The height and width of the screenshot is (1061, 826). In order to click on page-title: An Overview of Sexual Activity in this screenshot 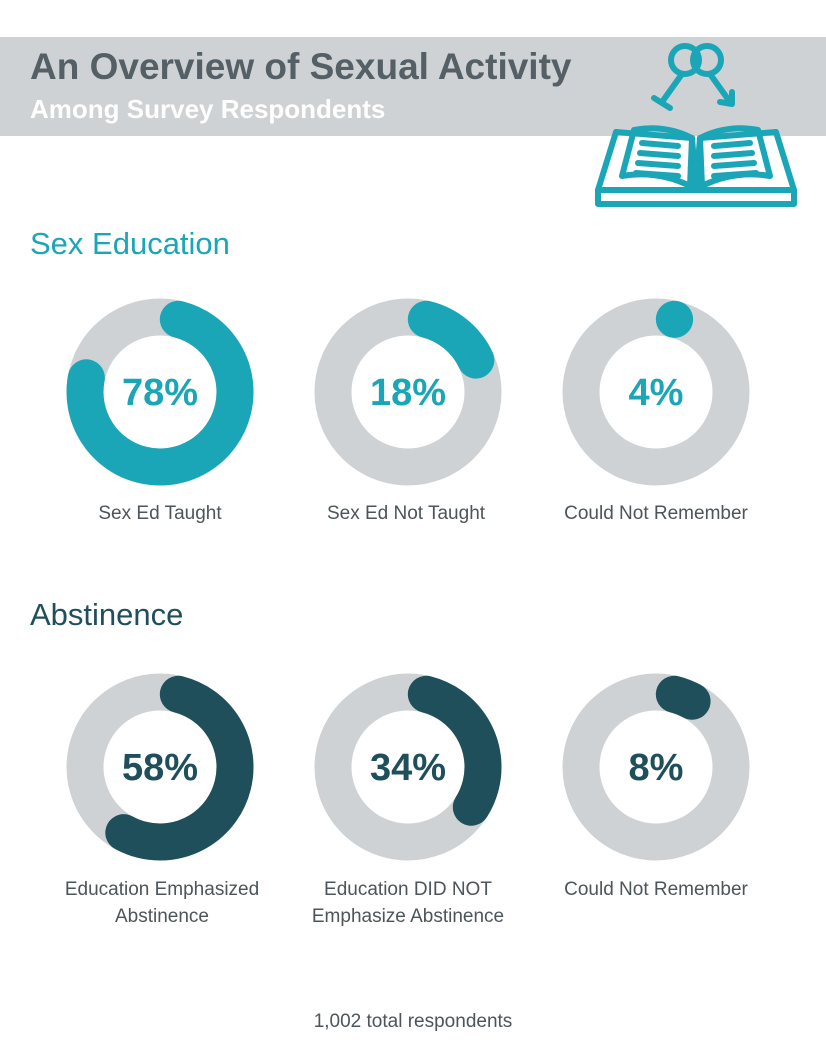, I will do `click(301, 66)`.